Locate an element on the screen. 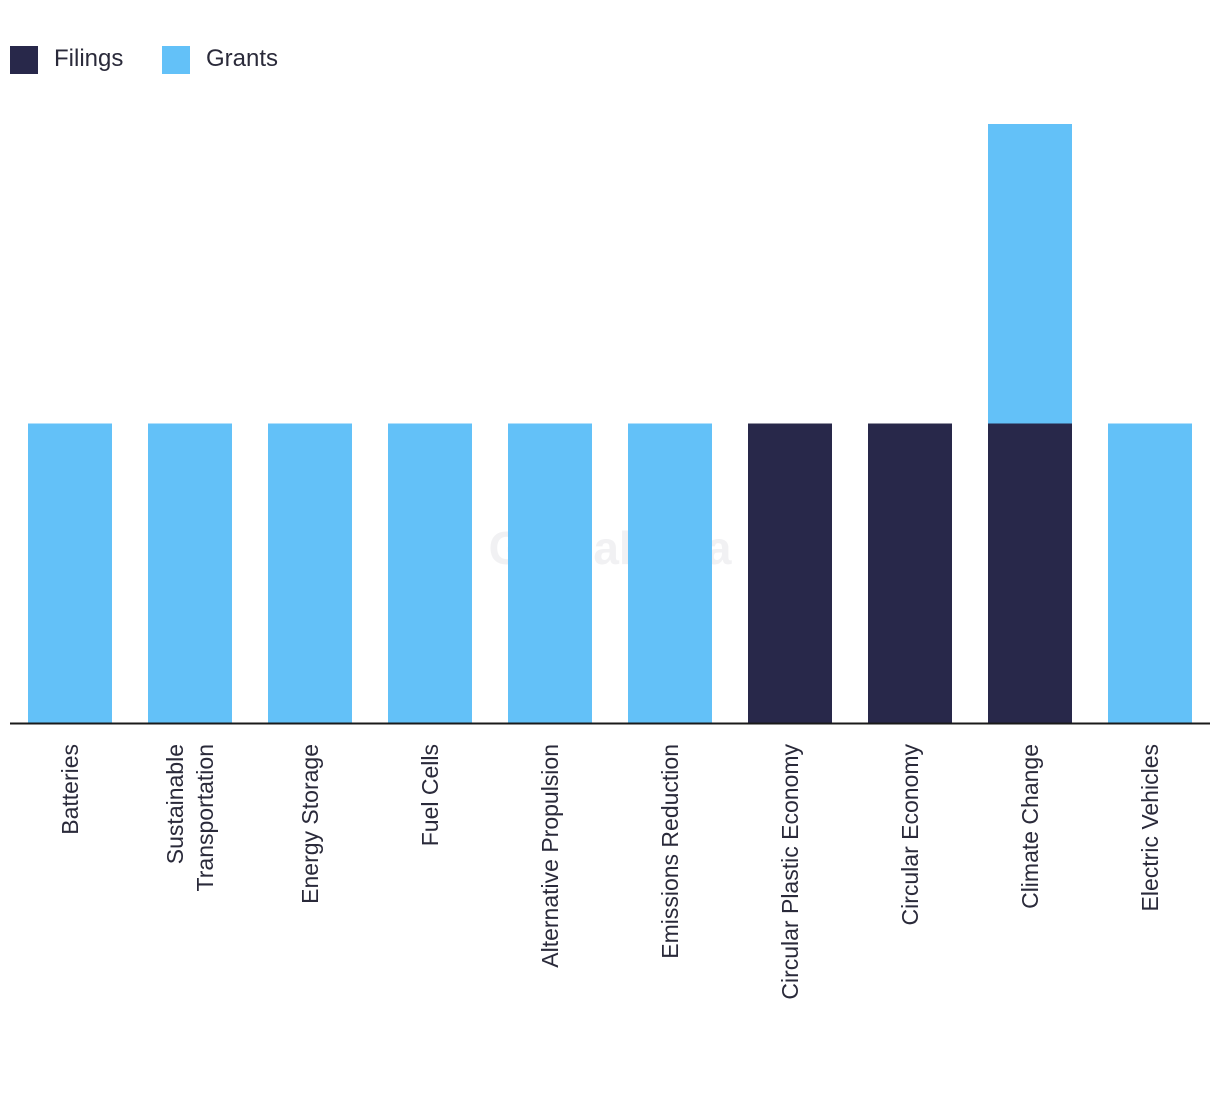 The width and height of the screenshot is (1220, 1094). x-tick-label: Emissions Reduction is located at coordinates (670, 851).